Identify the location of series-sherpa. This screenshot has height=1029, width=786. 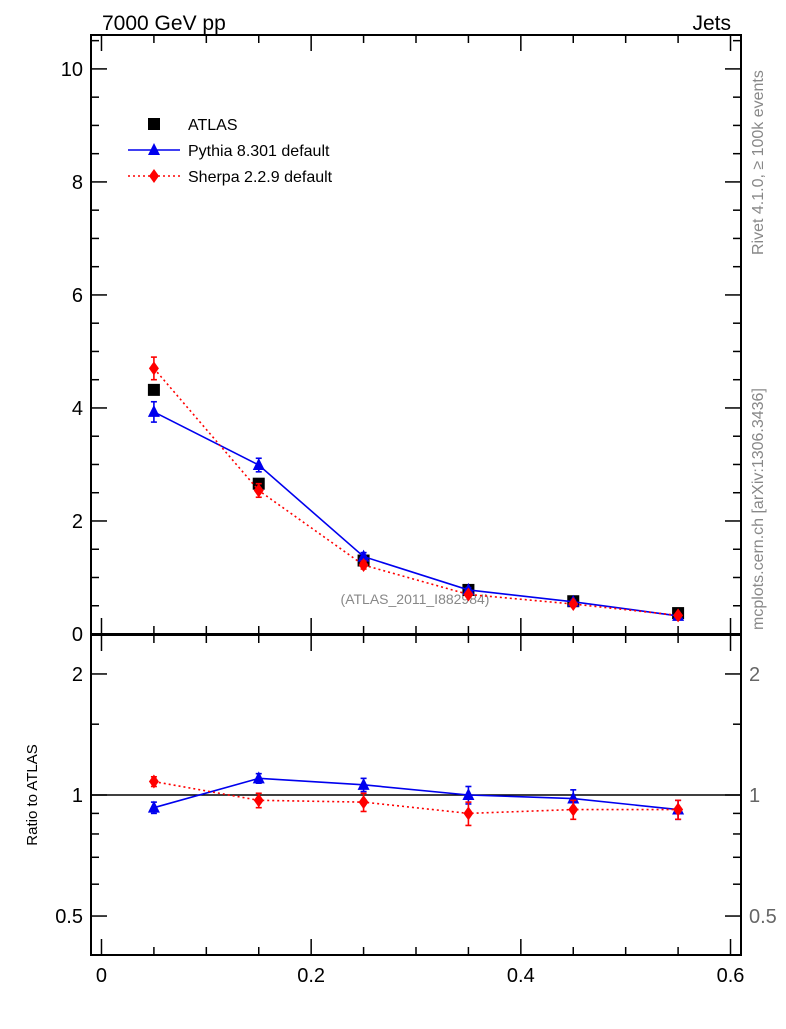
(416, 800).